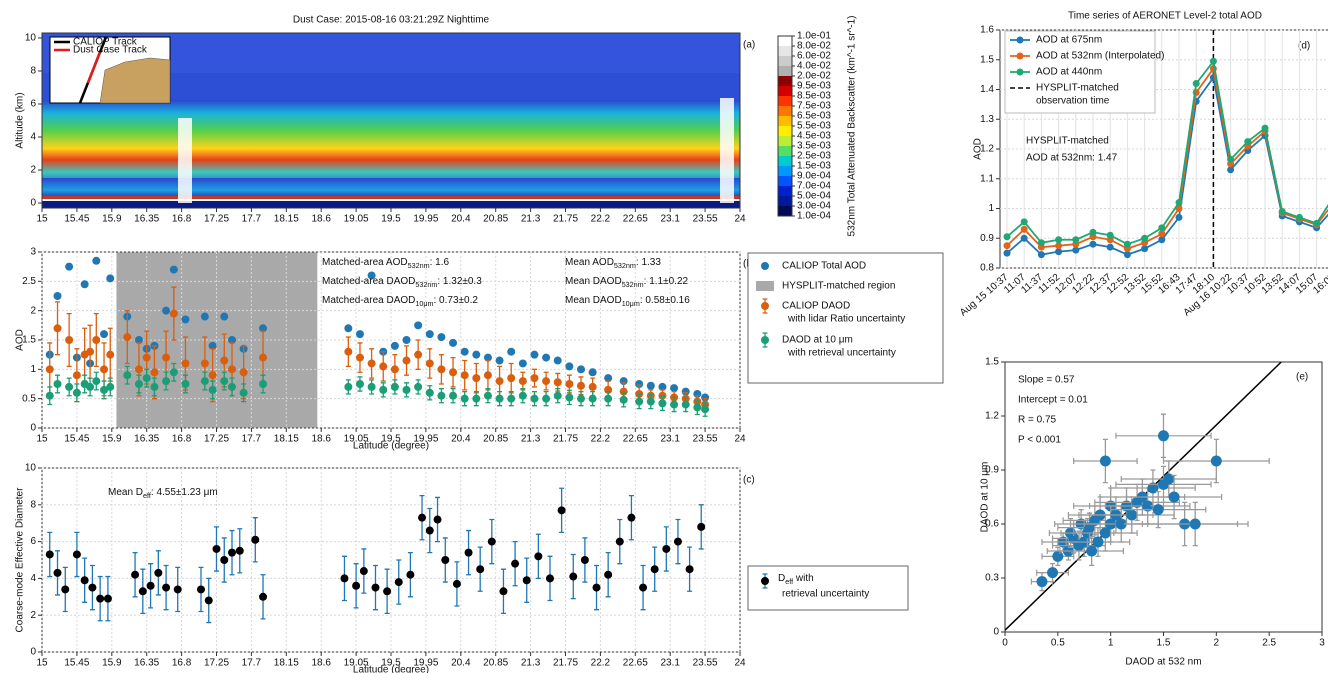 The height and width of the screenshot is (673, 1328). What do you see at coordinates (402, 282) in the screenshot?
I see `annotation: Matched-area DAOD532nm: 1.32±0.3` at bounding box center [402, 282].